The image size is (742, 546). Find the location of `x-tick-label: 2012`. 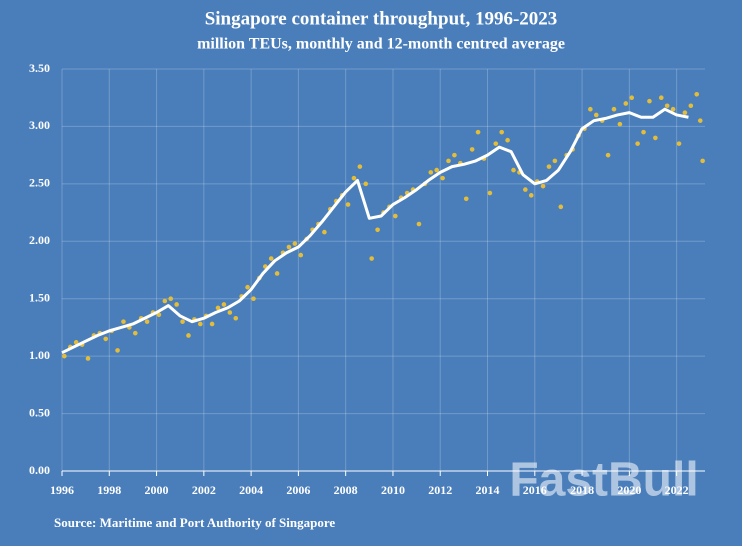

x-tick-label: 2012 is located at coordinates (440, 490).